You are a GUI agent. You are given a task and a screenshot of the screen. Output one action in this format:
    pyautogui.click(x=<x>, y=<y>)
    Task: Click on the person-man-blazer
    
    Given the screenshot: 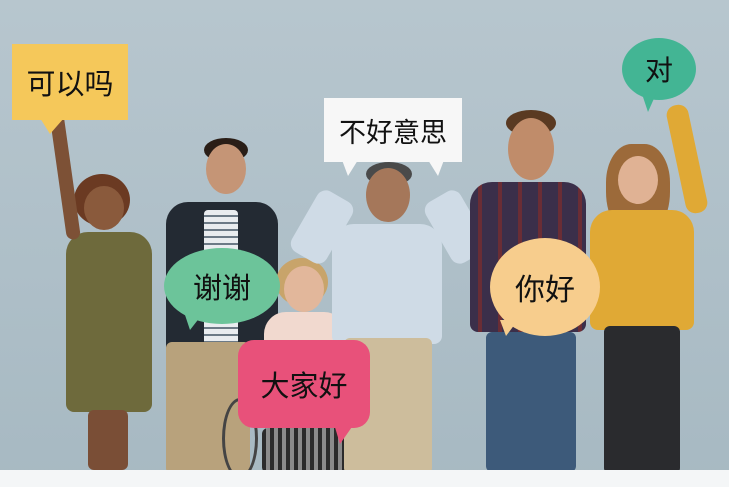 What is the action you would take?
    pyautogui.click(x=217, y=306)
    